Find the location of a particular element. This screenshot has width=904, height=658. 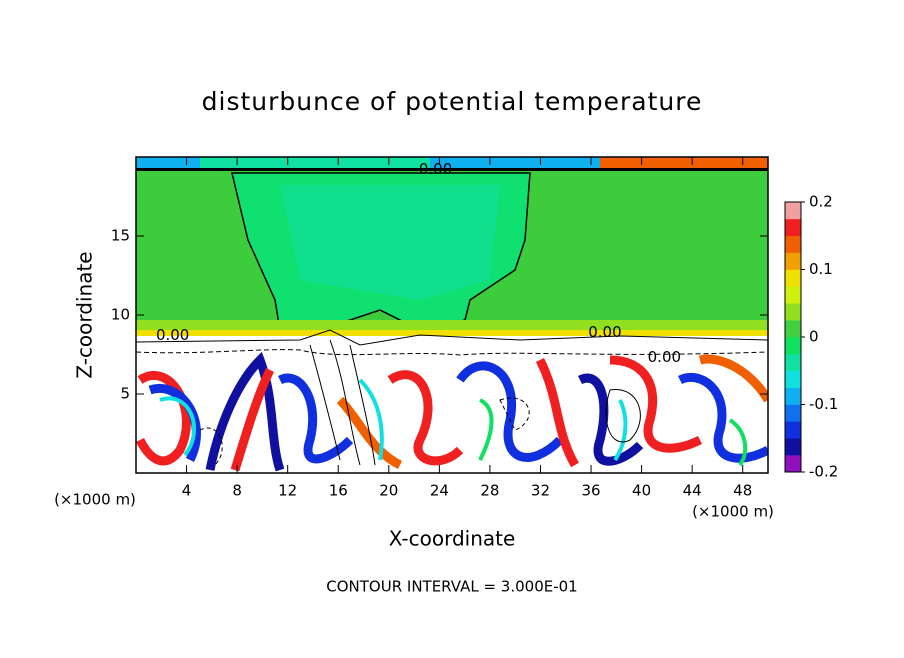

colorbar-tick-label: -0.2 is located at coordinates (823, 472).